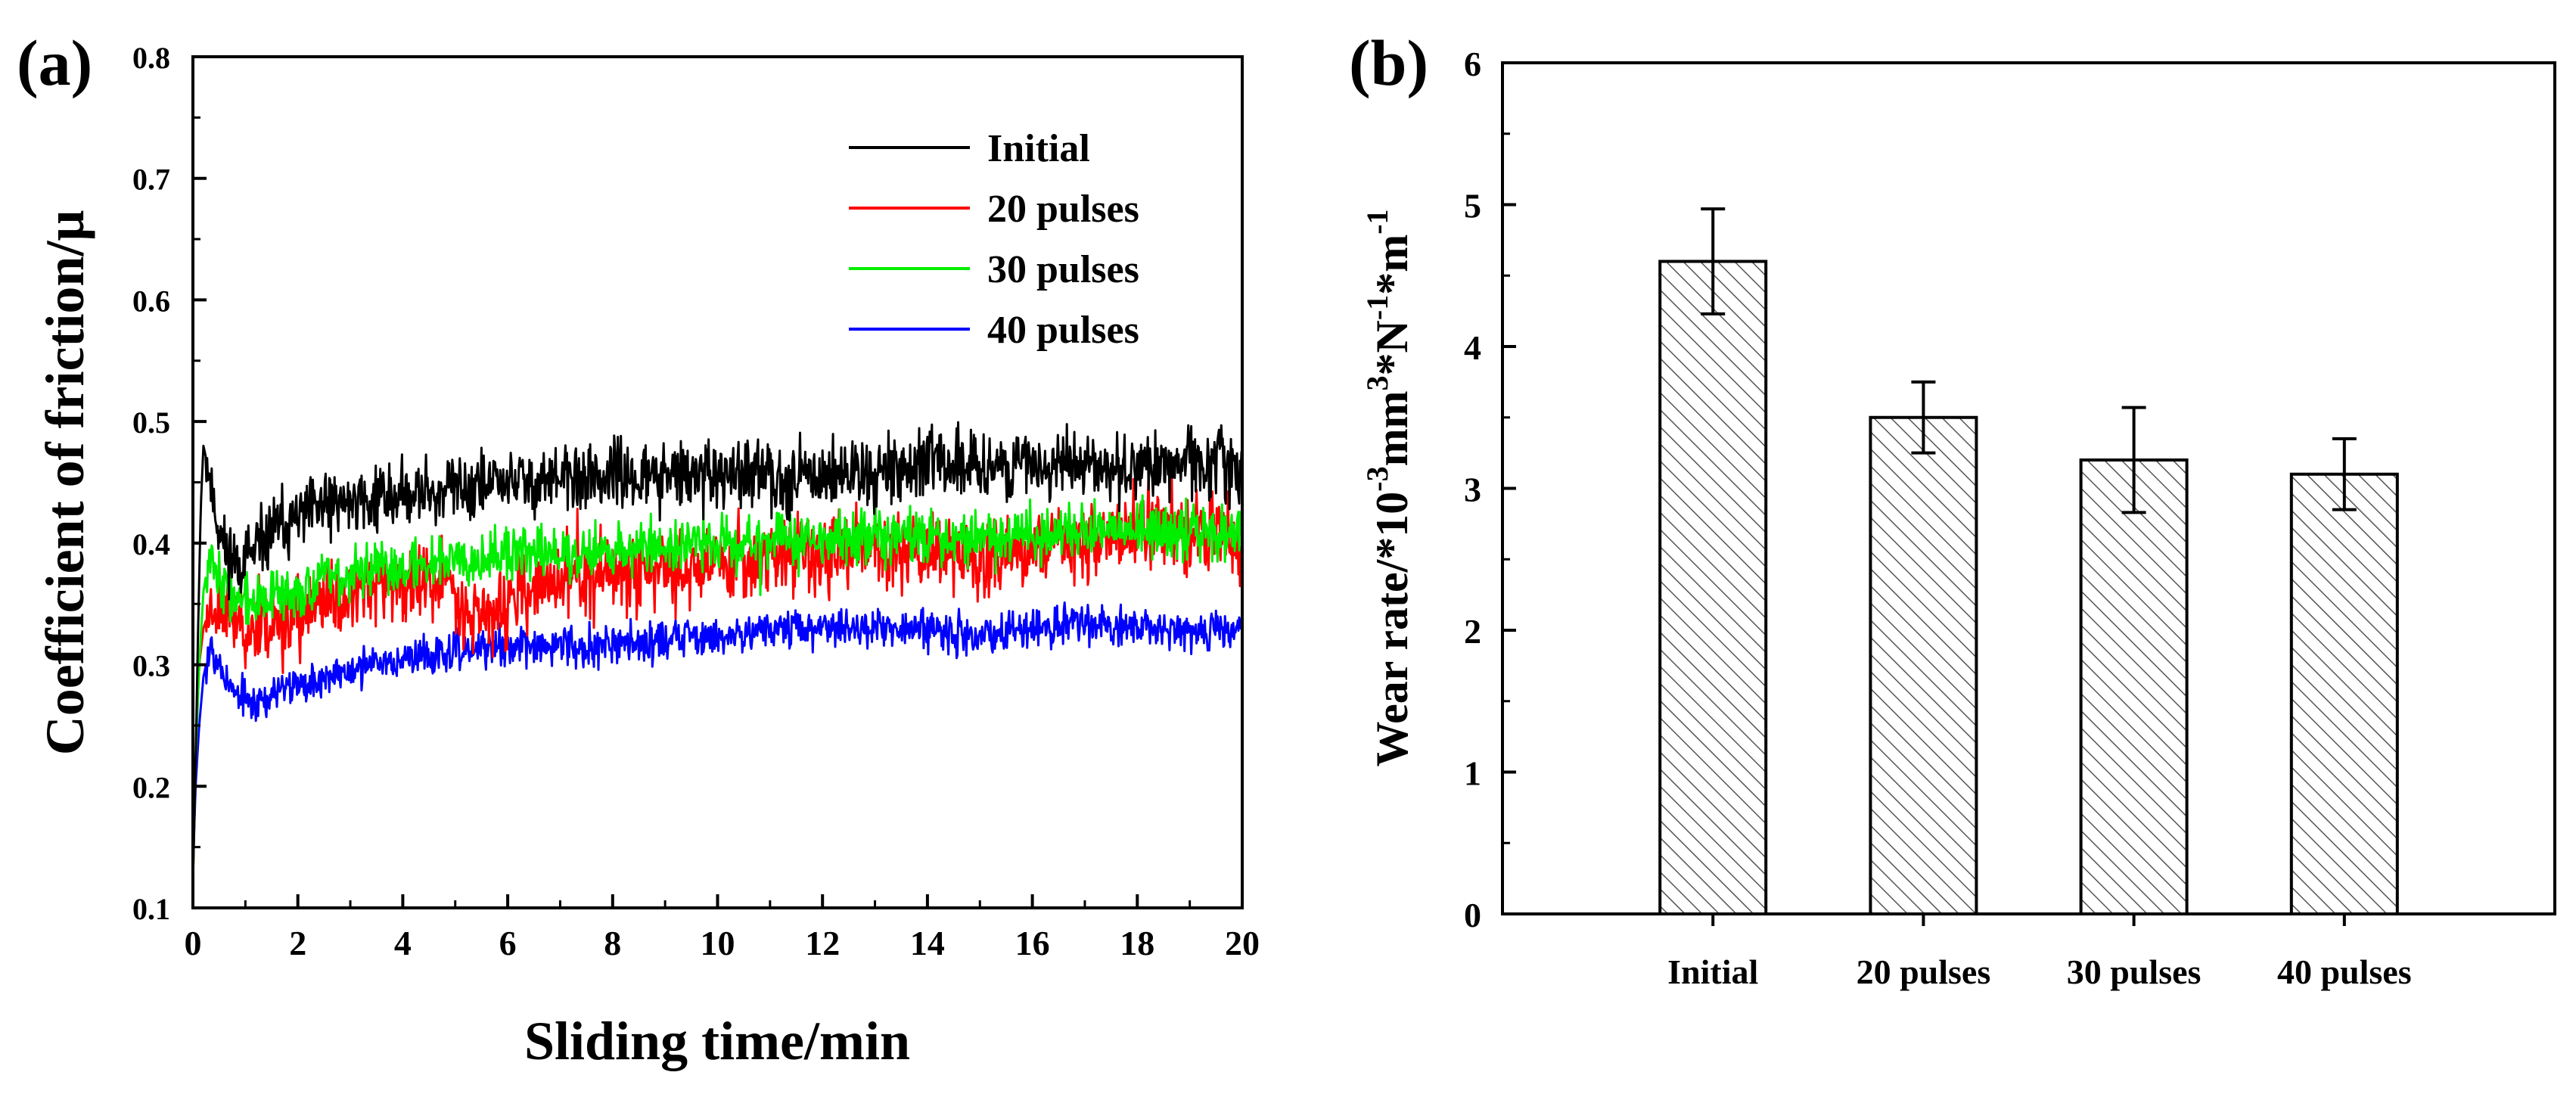 The image size is (2576, 1094). I want to click on x-tick-label: 20, so click(1242, 943).